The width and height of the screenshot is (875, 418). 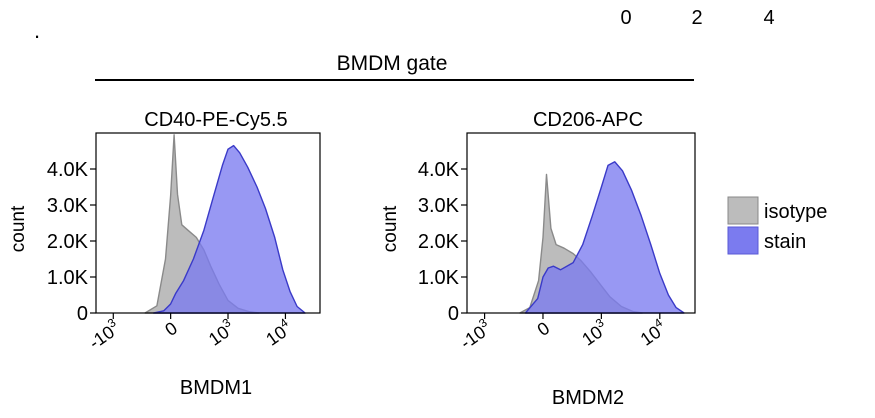 What do you see at coordinates (588, 120) in the screenshot?
I see `panel-title: CD206-APC` at bounding box center [588, 120].